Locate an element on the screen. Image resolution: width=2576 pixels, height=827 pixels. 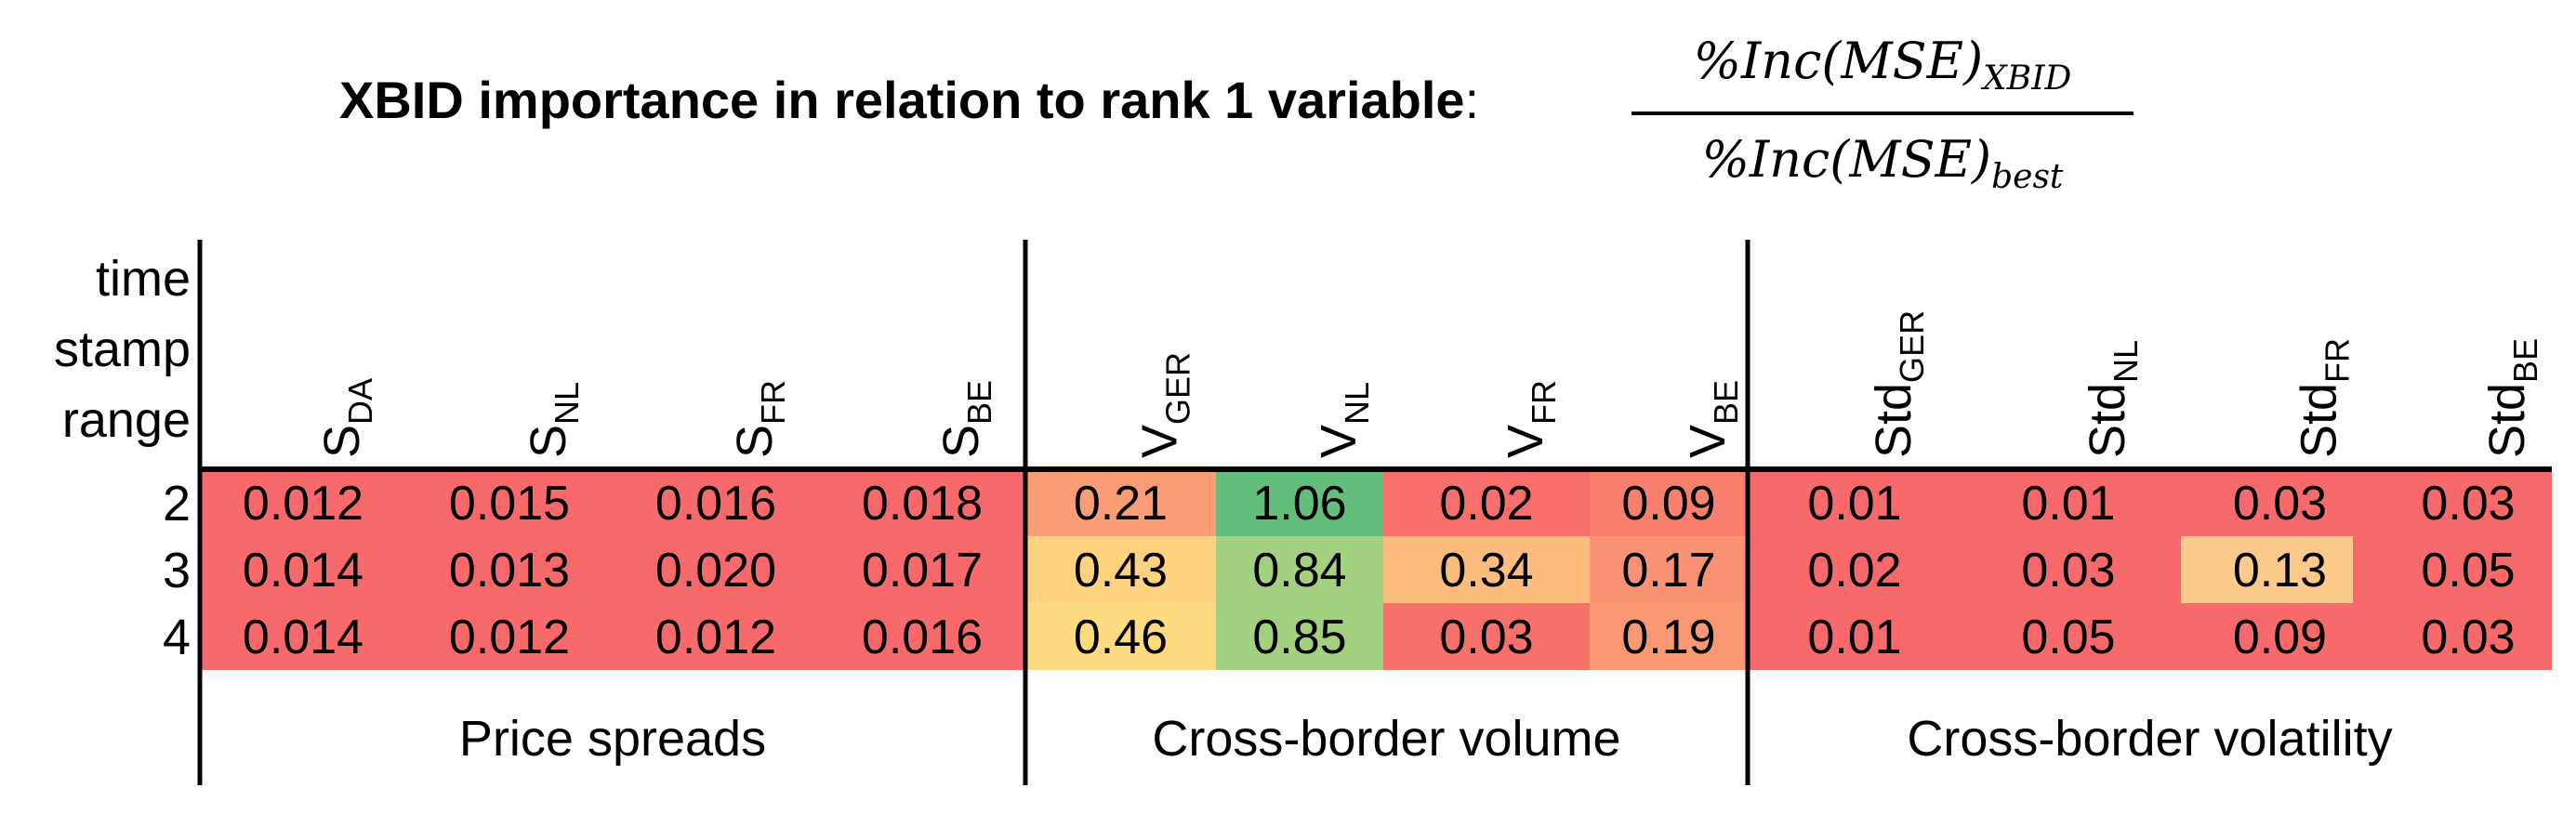
fraction-denominator: %Inc(MSE)best is located at coordinates (1882, 163).